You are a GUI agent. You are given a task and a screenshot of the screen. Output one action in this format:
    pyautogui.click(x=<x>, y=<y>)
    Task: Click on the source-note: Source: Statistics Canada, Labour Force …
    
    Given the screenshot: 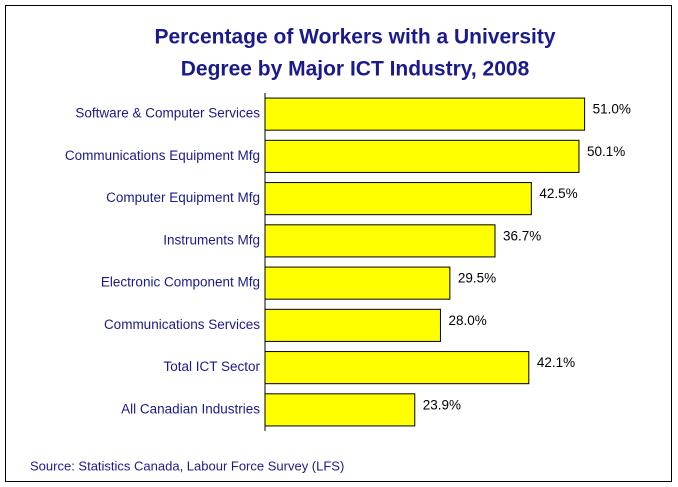 What is the action you would take?
    pyautogui.click(x=187, y=465)
    